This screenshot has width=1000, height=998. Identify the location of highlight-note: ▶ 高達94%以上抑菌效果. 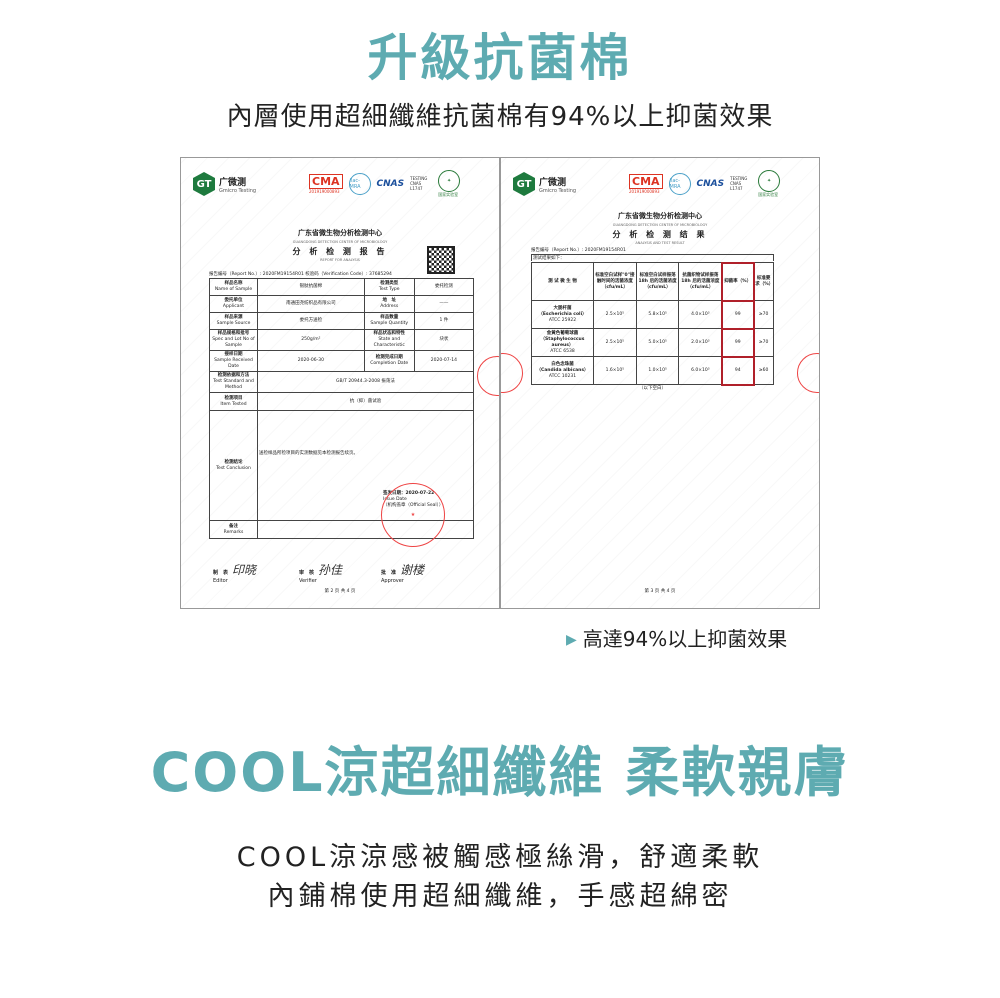
(676, 637).